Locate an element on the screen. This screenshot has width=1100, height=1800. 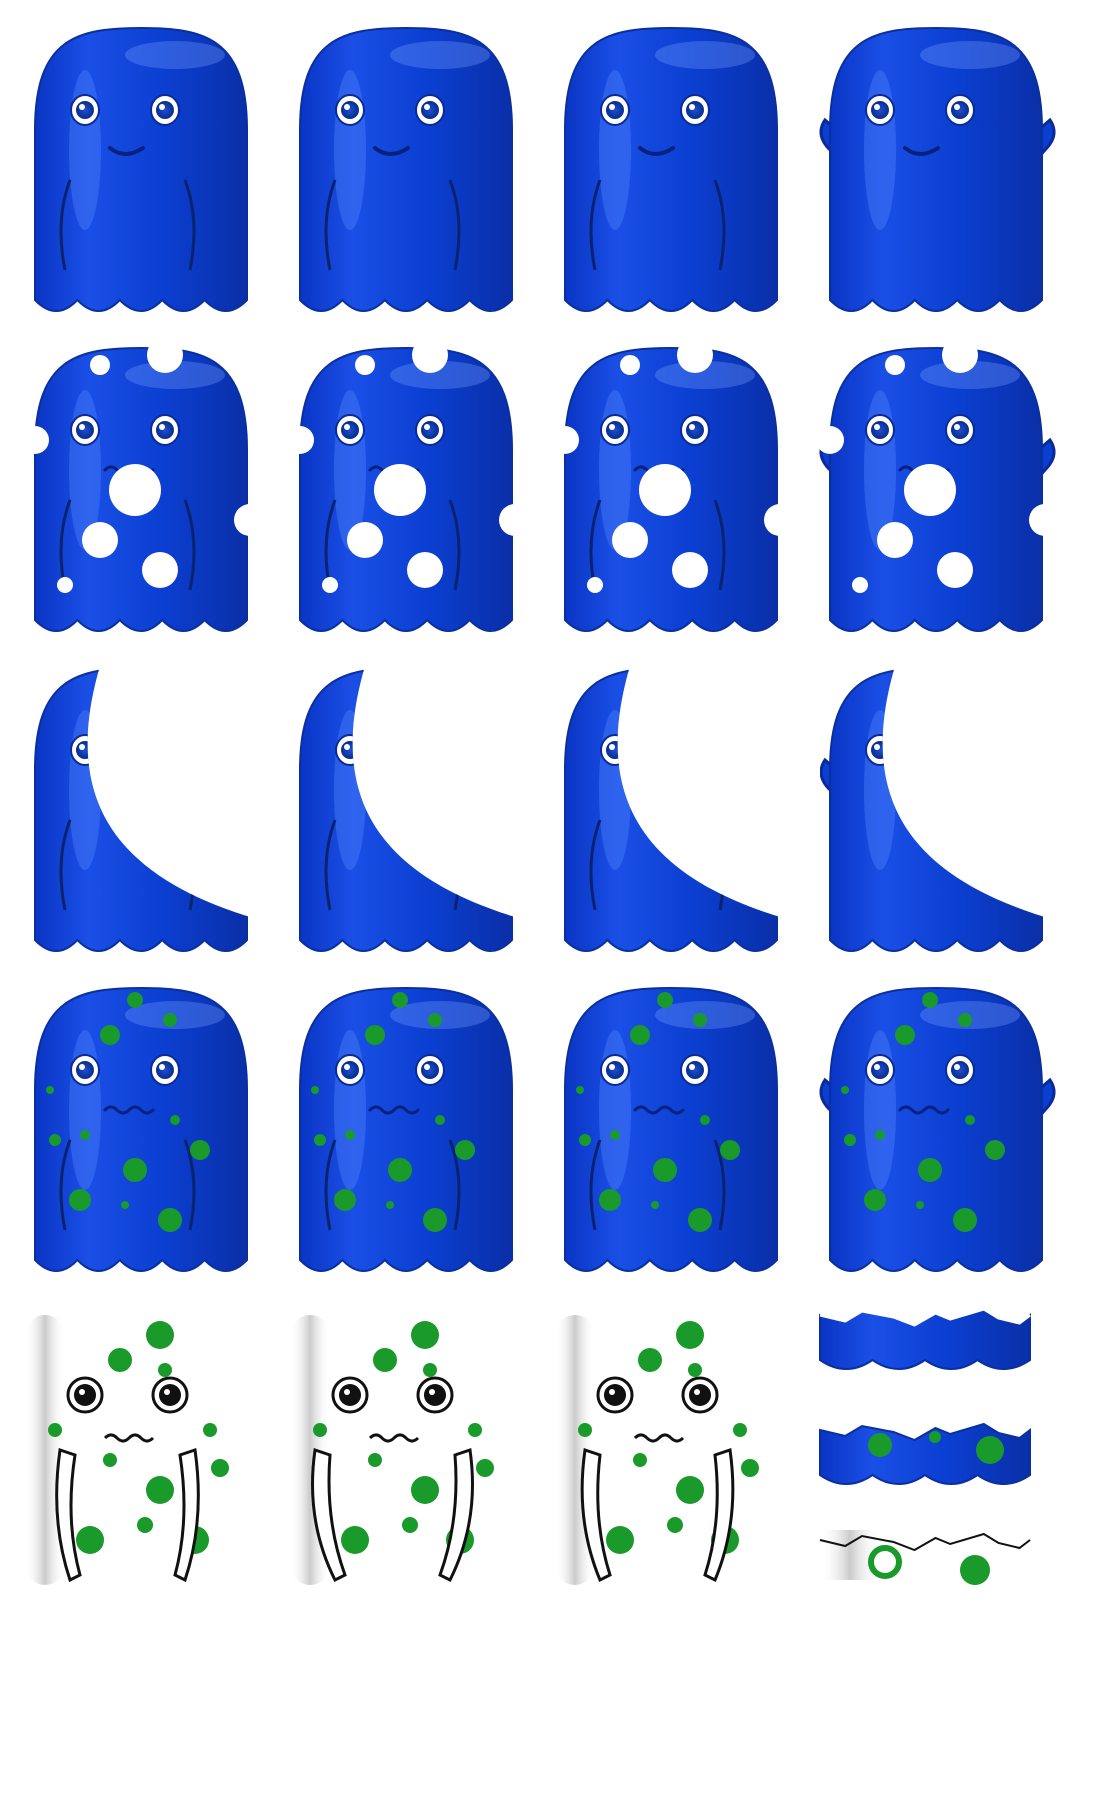
fragment-edge is located at coordinates (925, 1317).